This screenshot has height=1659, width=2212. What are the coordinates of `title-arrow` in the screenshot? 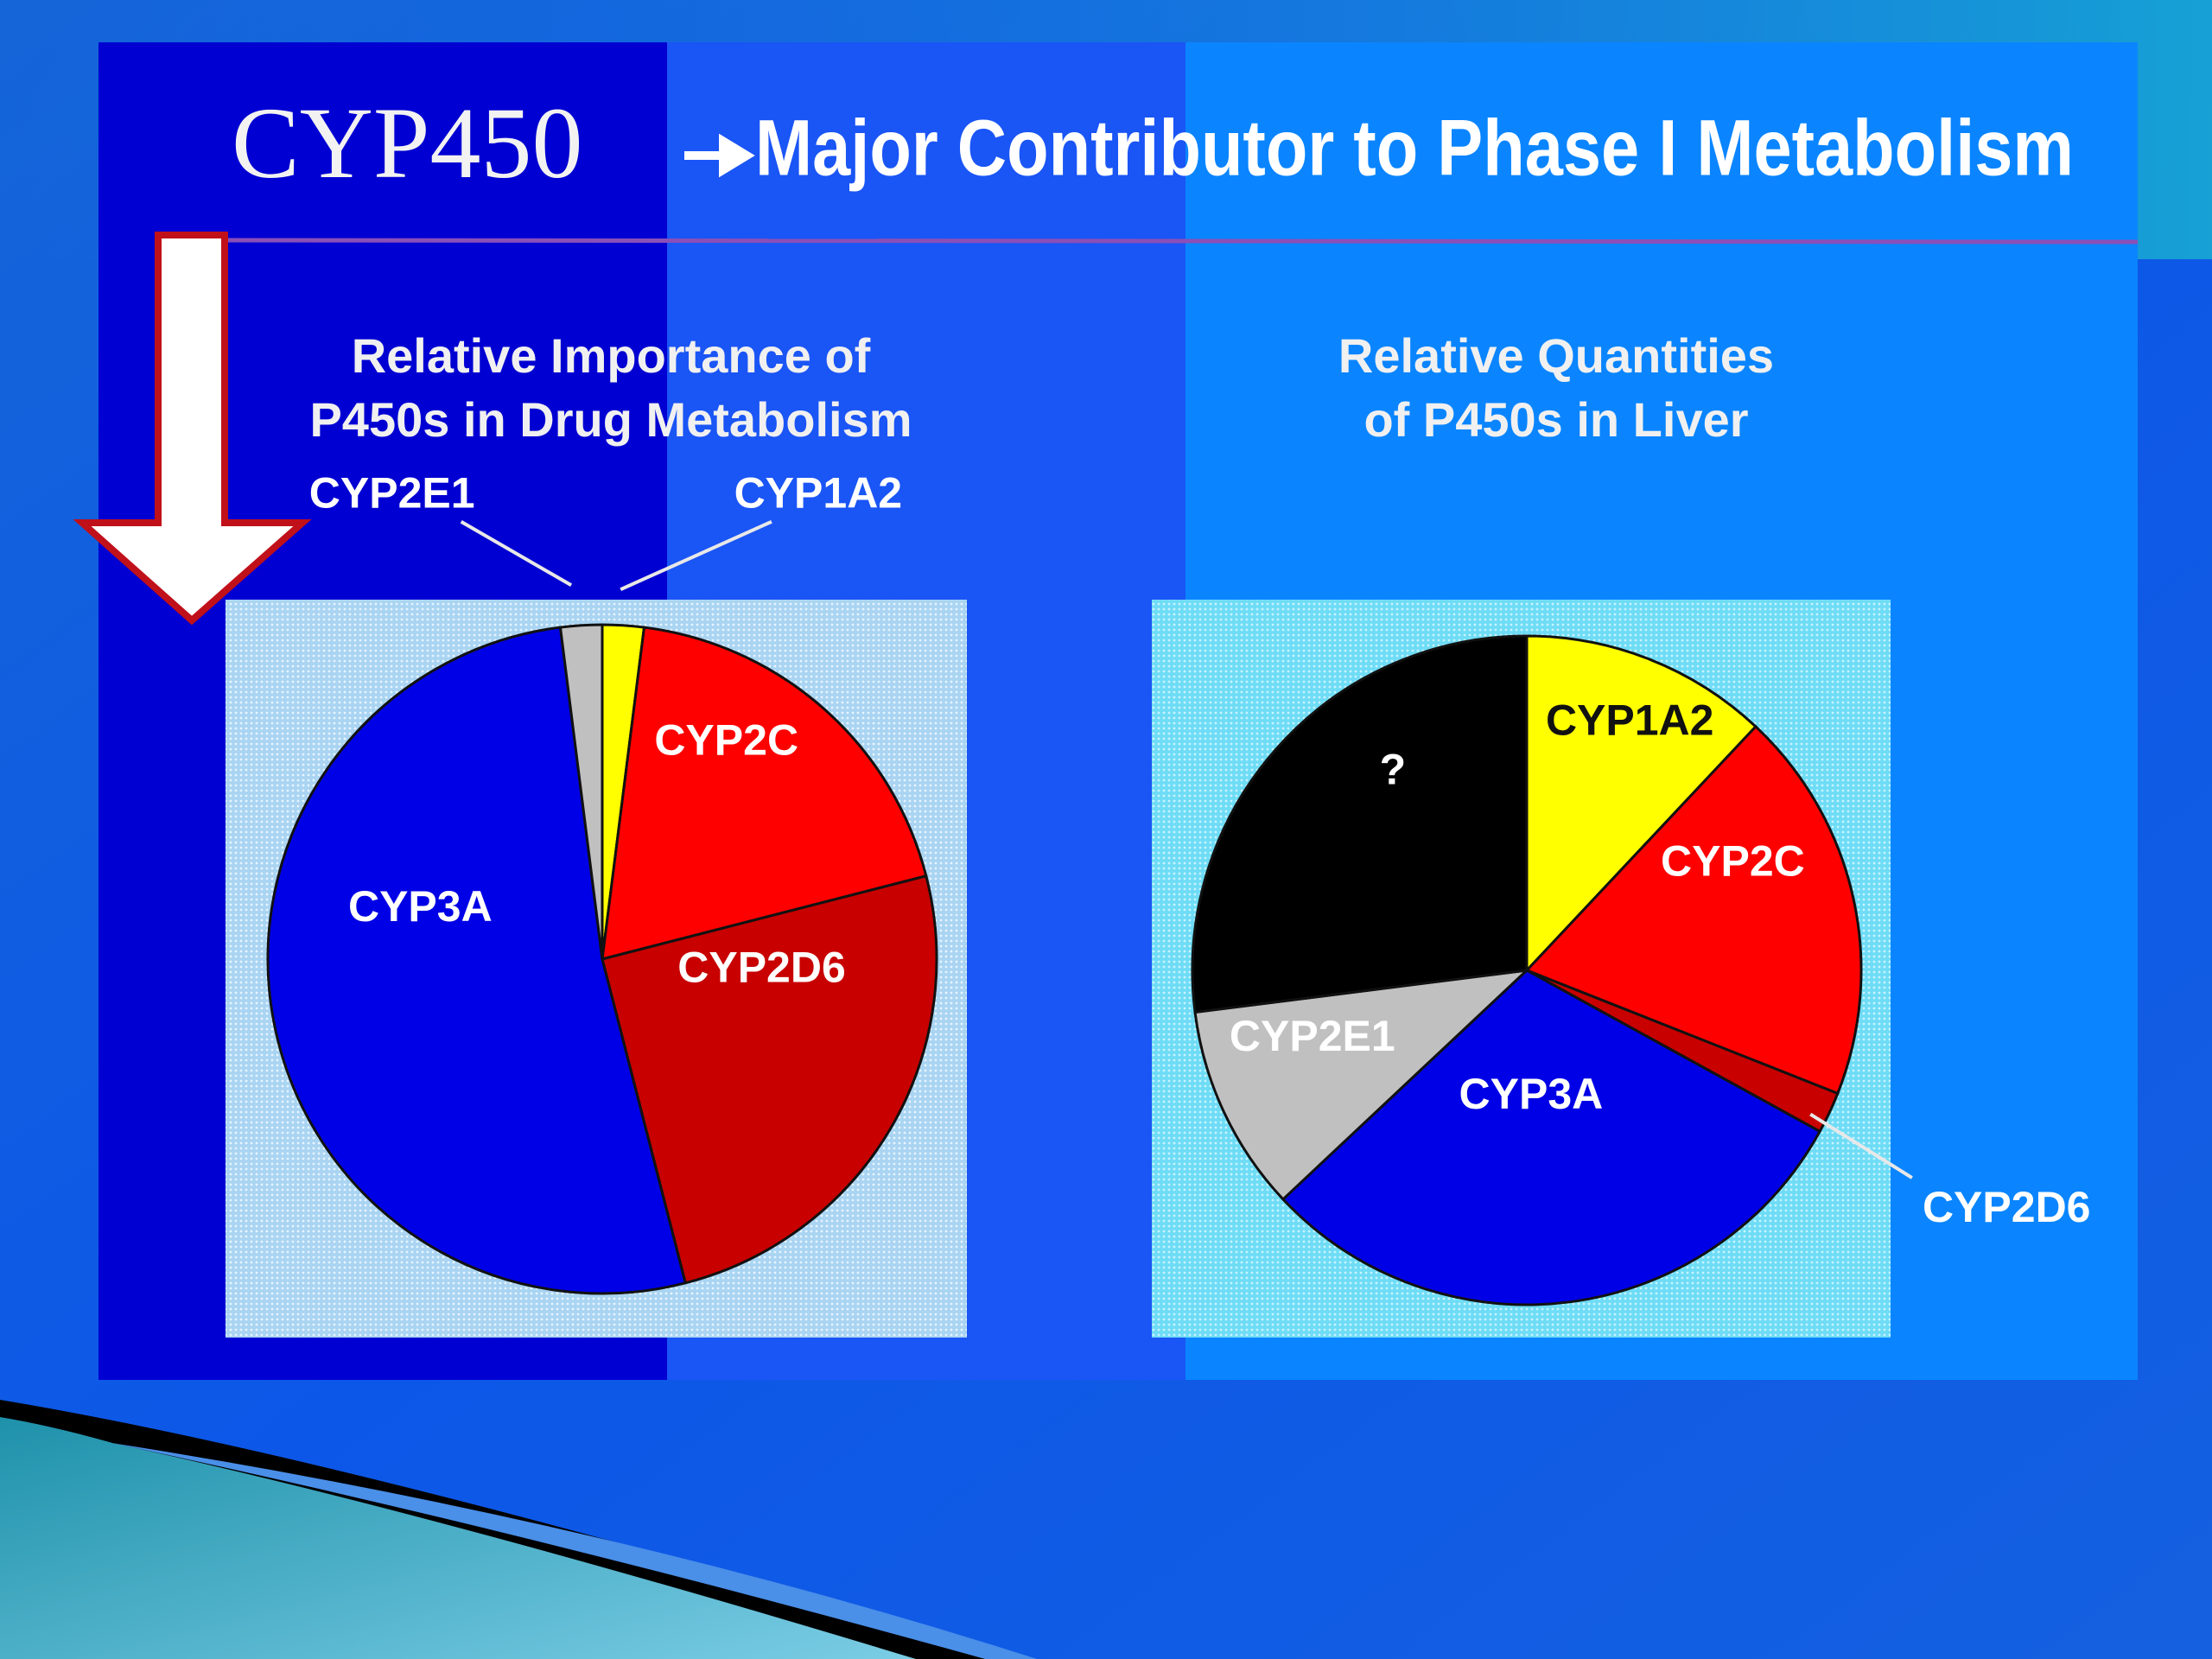 It's located at (719, 155).